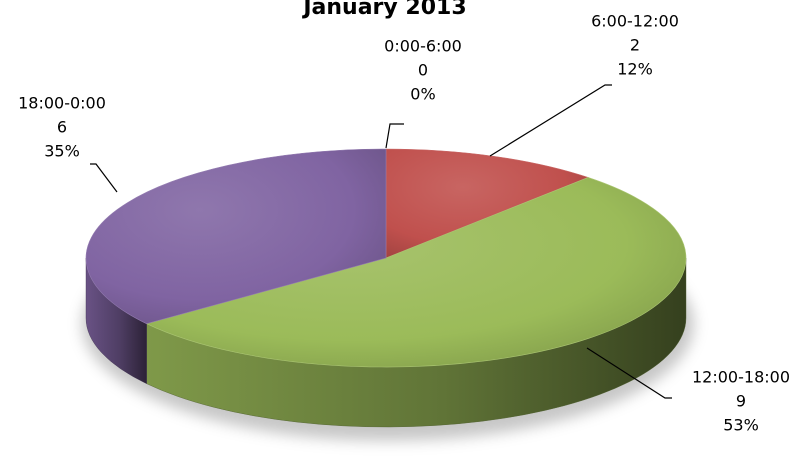  I want to click on data-label-12-00-18-00-percent: 53%, so click(741, 425).